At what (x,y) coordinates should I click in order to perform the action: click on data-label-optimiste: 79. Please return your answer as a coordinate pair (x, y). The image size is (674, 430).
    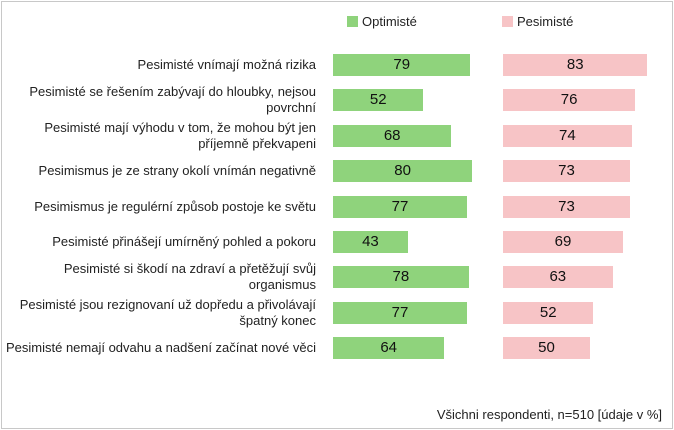
    Looking at the image, I should click on (402, 64).